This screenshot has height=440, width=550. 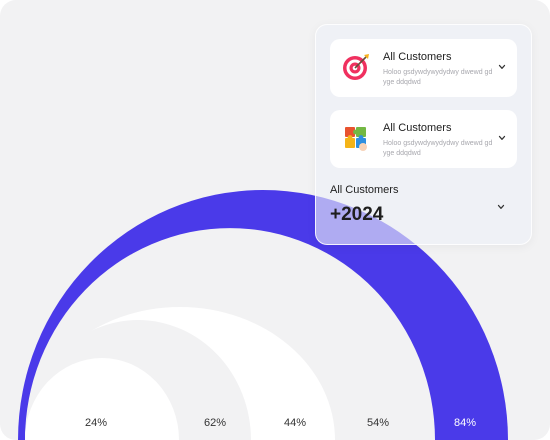 I want to click on summary-label: All Customers, so click(x=364, y=190).